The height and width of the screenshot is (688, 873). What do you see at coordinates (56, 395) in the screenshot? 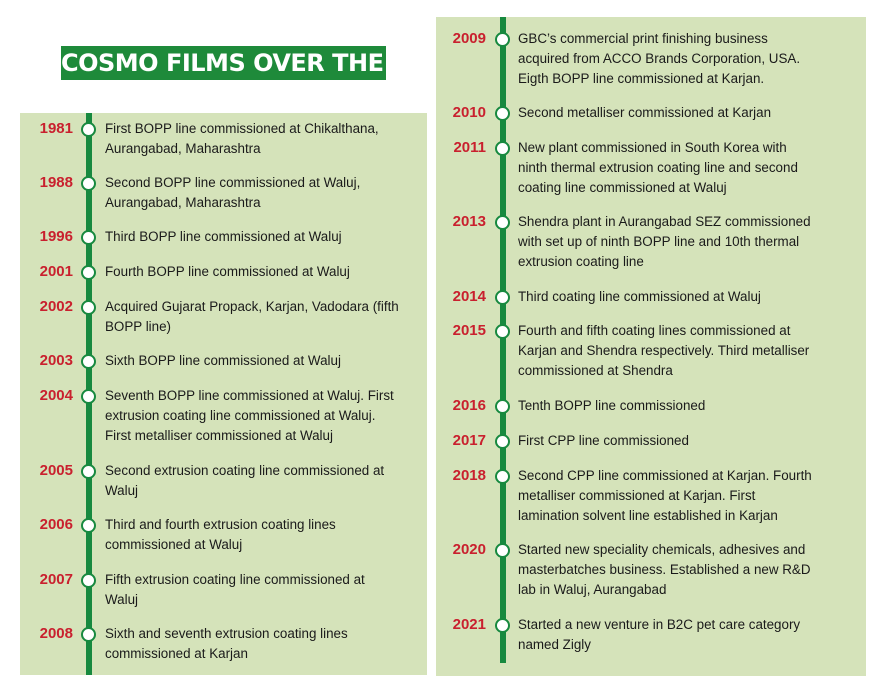
I see `entry-year: 2004` at bounding box center [56, 395].